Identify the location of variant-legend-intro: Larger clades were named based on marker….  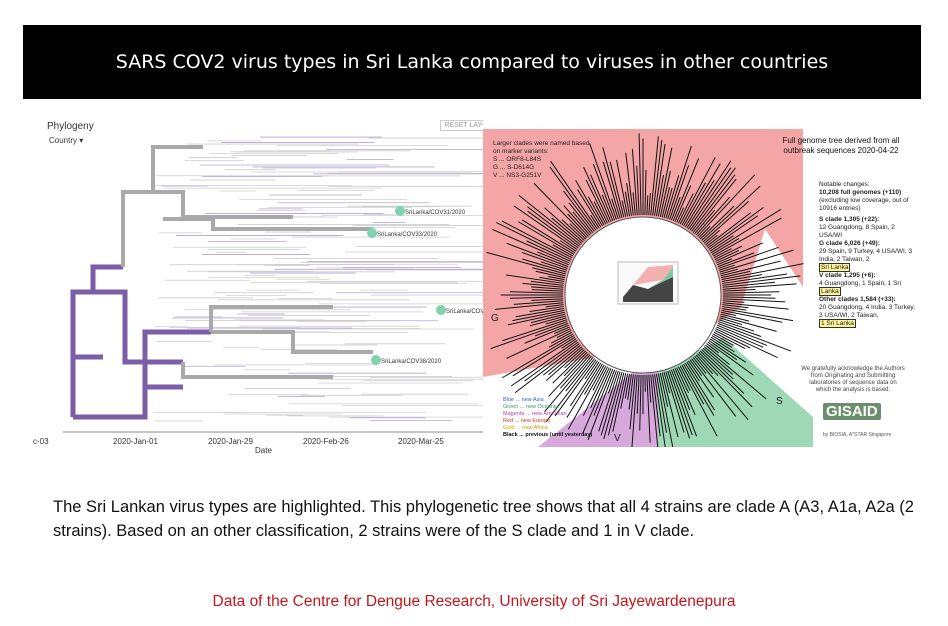
(541, 147).